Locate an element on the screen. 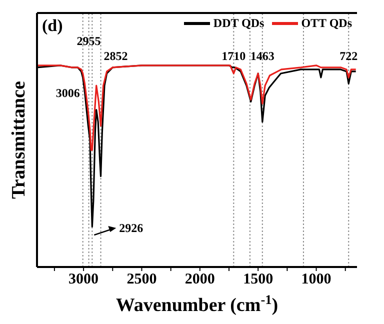 The width and height of the screenshot is (384, 324). x-tick-label: 2000 is located at coordinates (199, 280).